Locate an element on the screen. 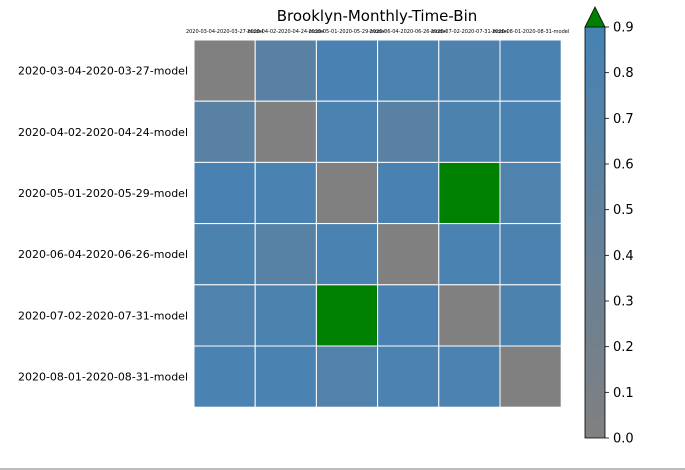 The width and height of the screenshot is (685, 470). chart-title: Brooklyn-Monthly-Time-Bin is located at coordinates (377, 16).